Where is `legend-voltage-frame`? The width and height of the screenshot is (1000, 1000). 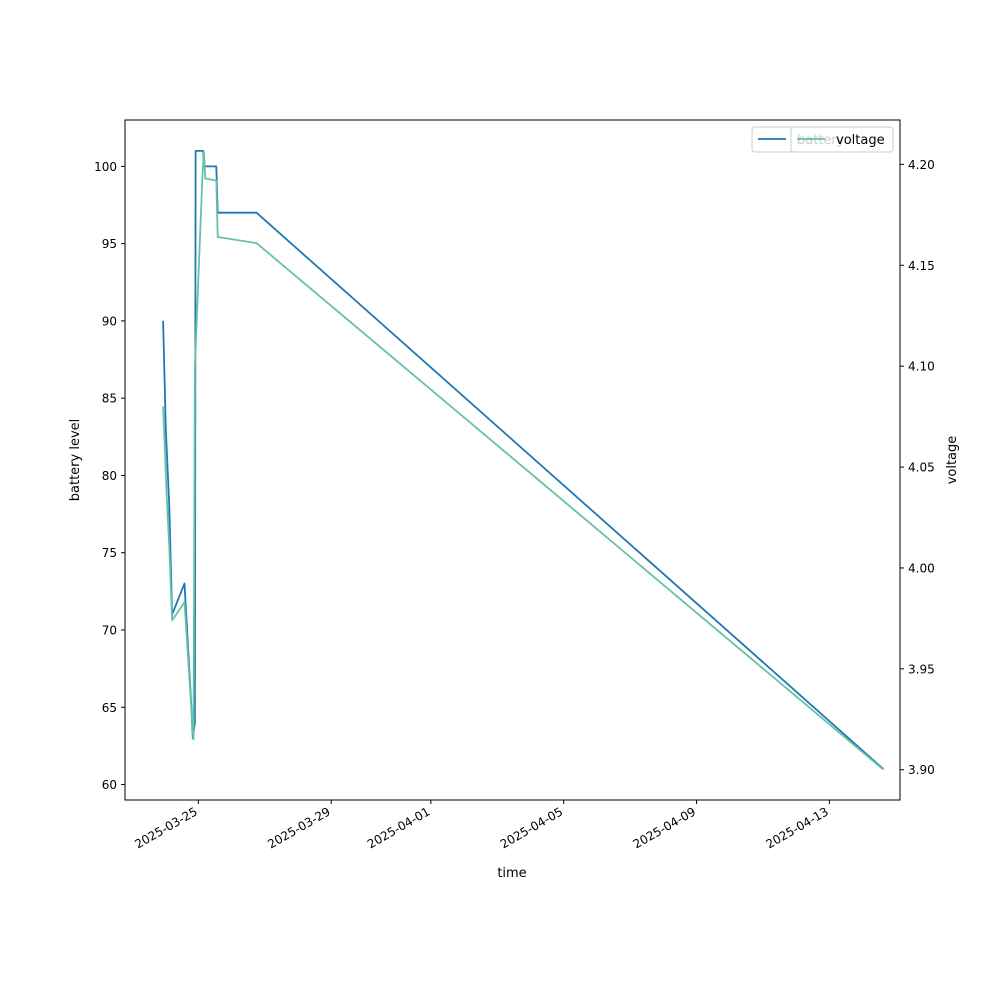 legend-voltage-frame is located at coordinates (842, 139).